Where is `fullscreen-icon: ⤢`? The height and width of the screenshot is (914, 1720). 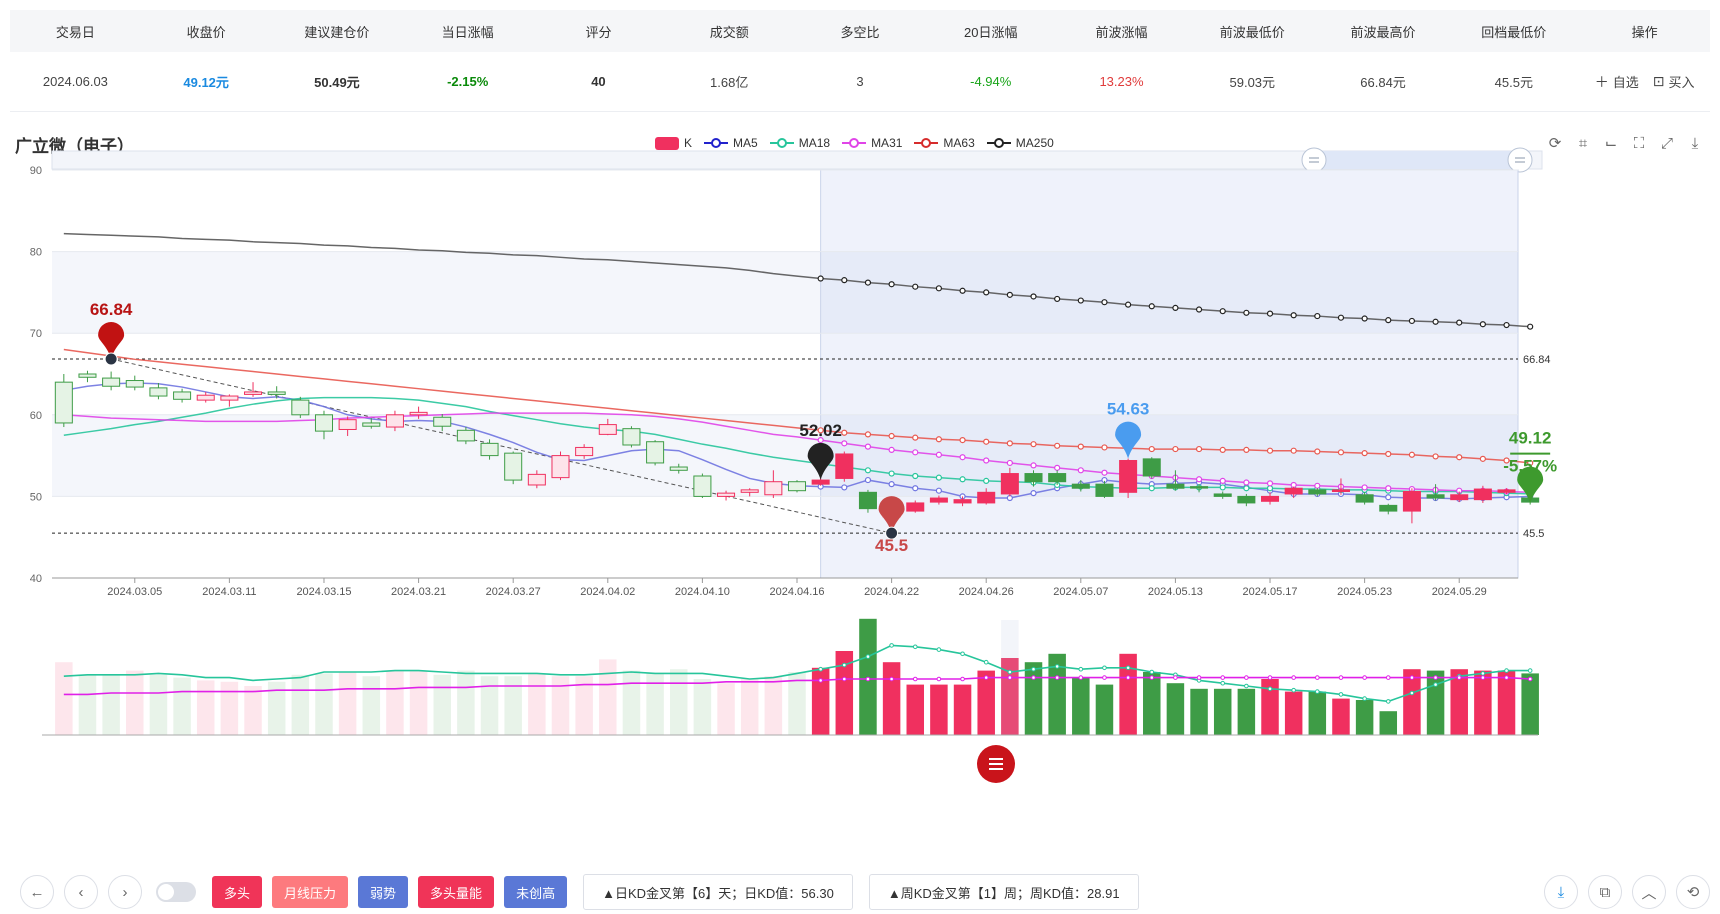 fullscreen-icon: ⤢ is located at coordinates (1666, 143).